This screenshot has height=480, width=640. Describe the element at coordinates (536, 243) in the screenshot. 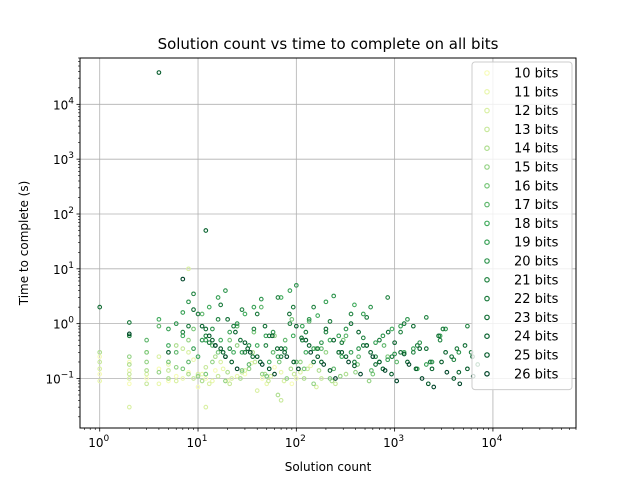

I see `legend-label: 19 bits` at that location.